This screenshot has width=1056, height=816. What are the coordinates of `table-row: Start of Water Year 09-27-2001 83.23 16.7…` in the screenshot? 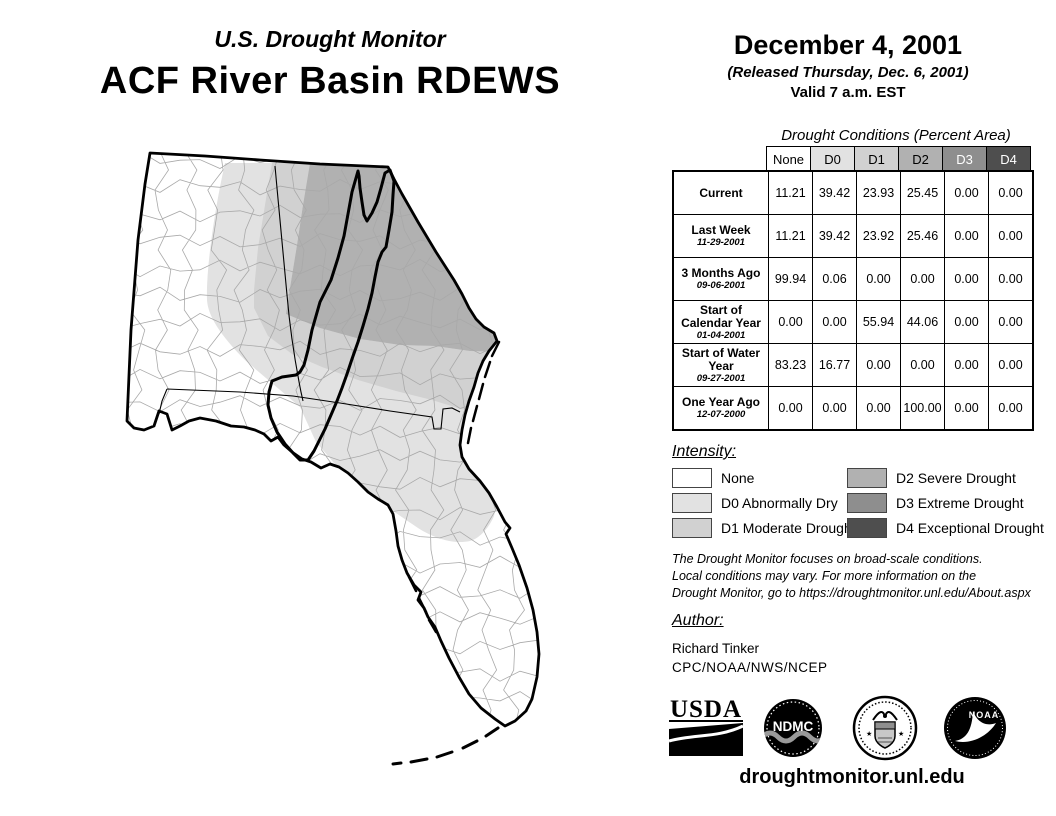 It's located at (853, 365).